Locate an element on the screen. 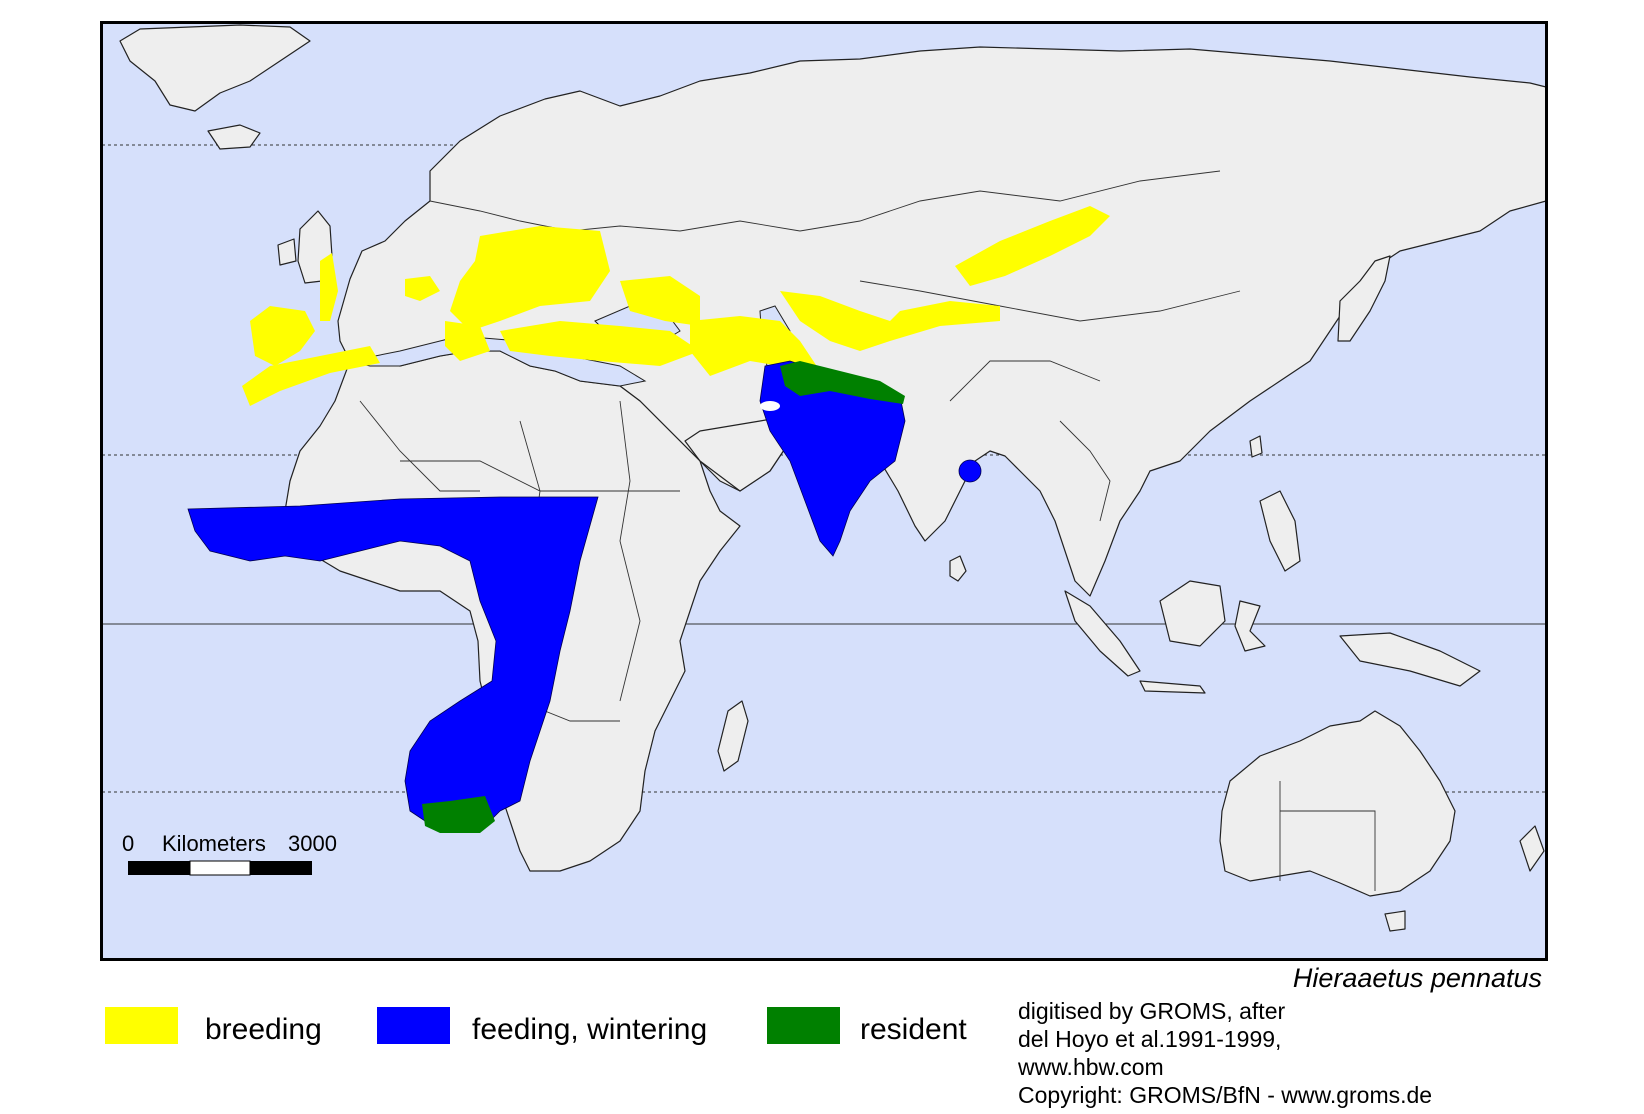 This screenshot has height=1114, width=1644. france-breeding is located at coordinates (329, 287).